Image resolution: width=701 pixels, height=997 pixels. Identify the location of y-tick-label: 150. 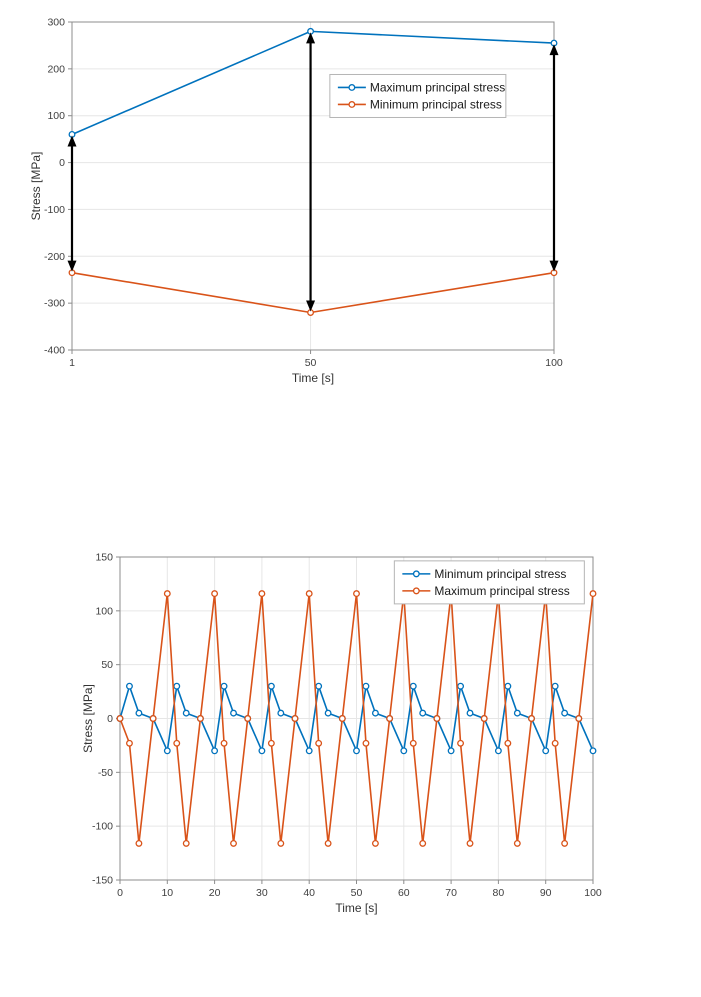
(104, 558).